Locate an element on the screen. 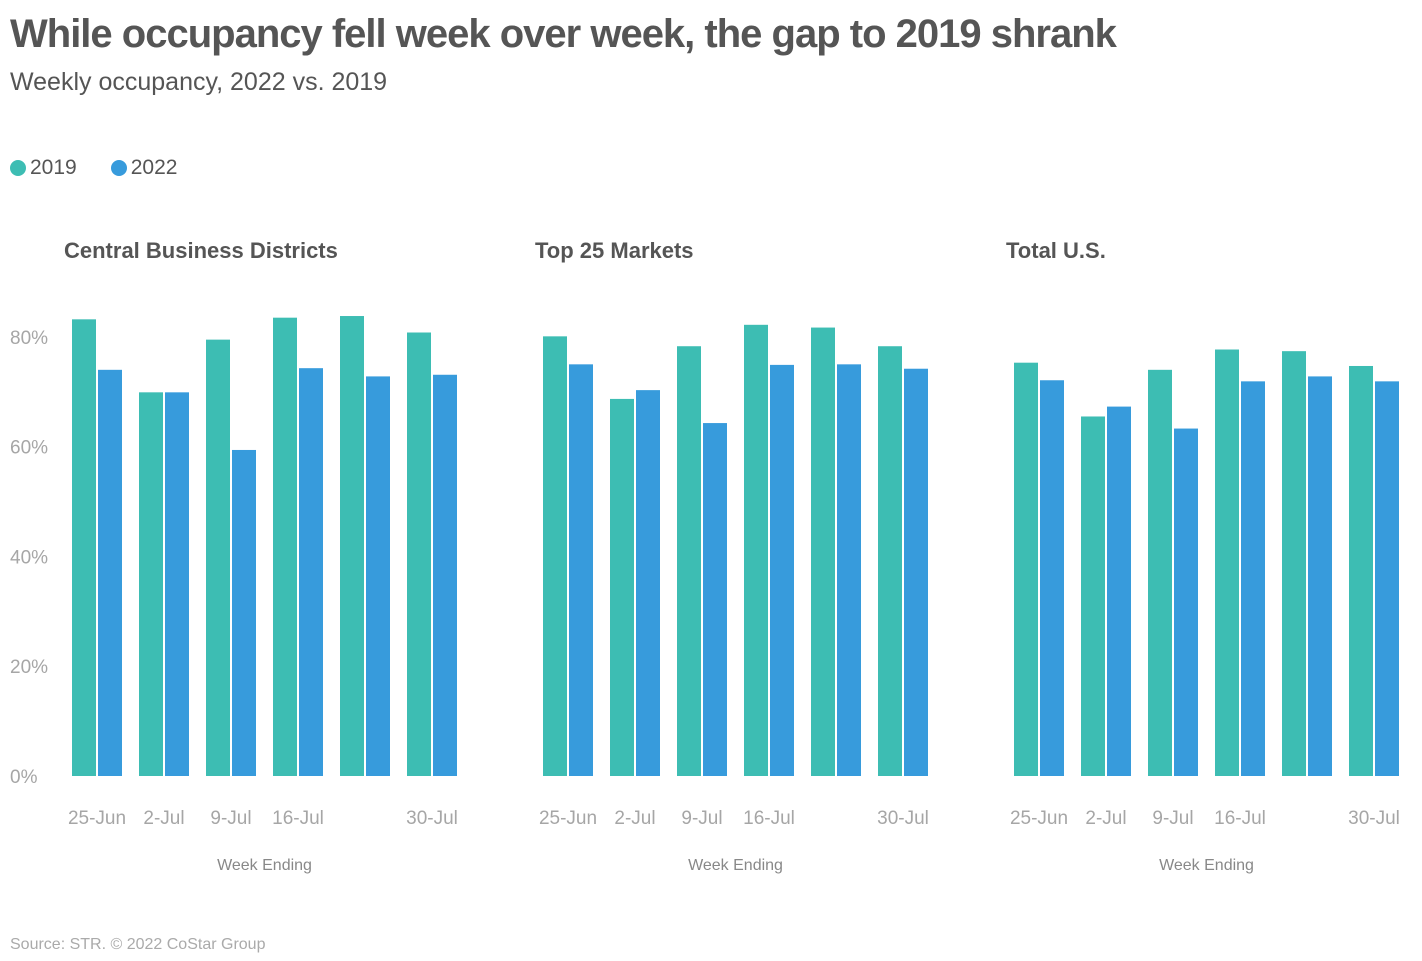 Image resolution: width=1422 pixels, height=961 pixels. legend-swatch-2022 is located at coordinates (118, 168).